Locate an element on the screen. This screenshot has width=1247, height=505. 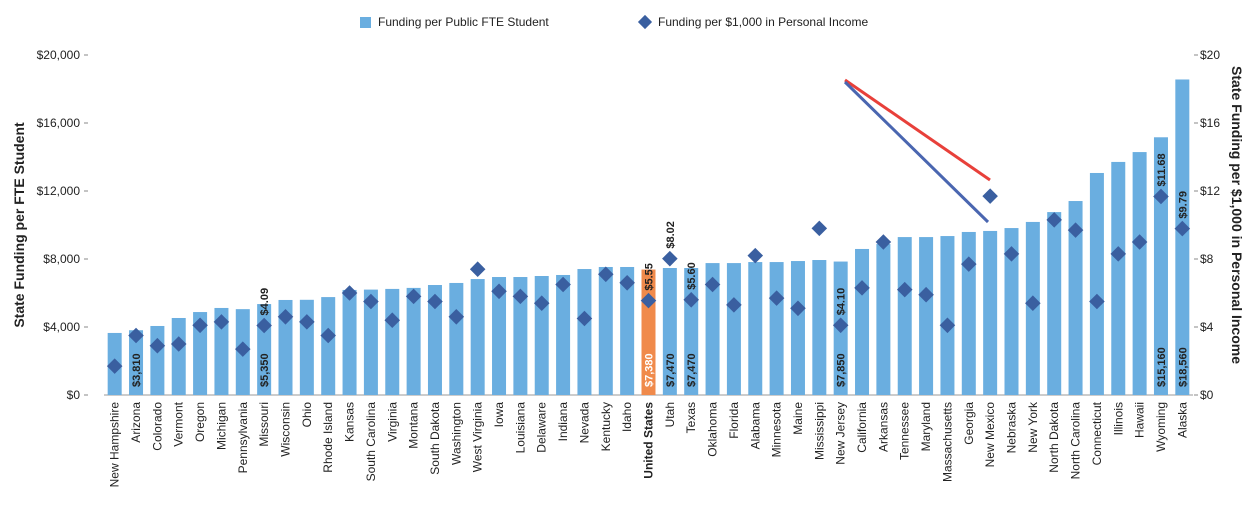
x-tick-label: Wyoming is located at coordinates (1161, 427).